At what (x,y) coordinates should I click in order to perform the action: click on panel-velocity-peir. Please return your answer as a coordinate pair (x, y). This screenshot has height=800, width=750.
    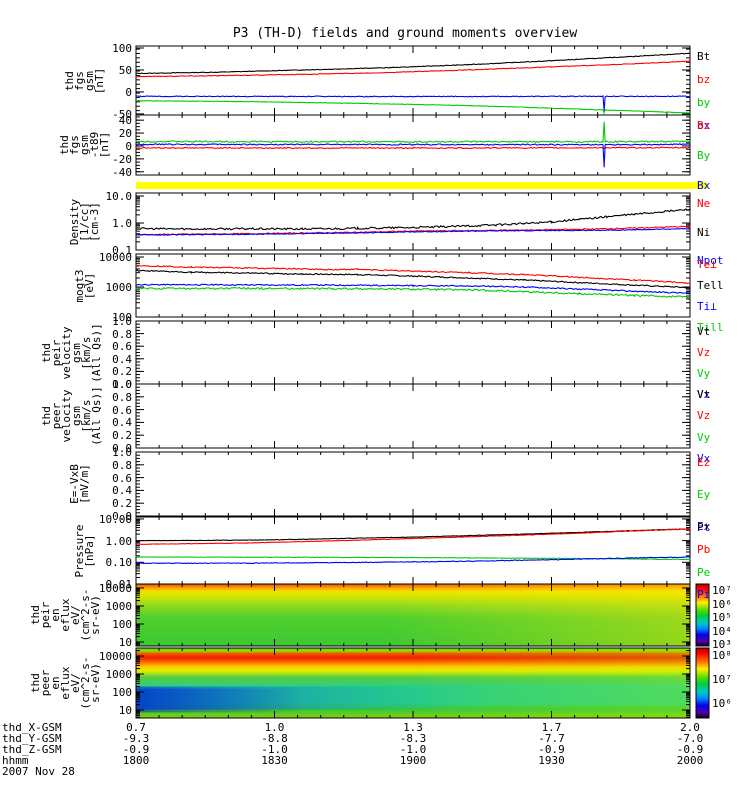
    Looking at the image, I should click on (413, 352).